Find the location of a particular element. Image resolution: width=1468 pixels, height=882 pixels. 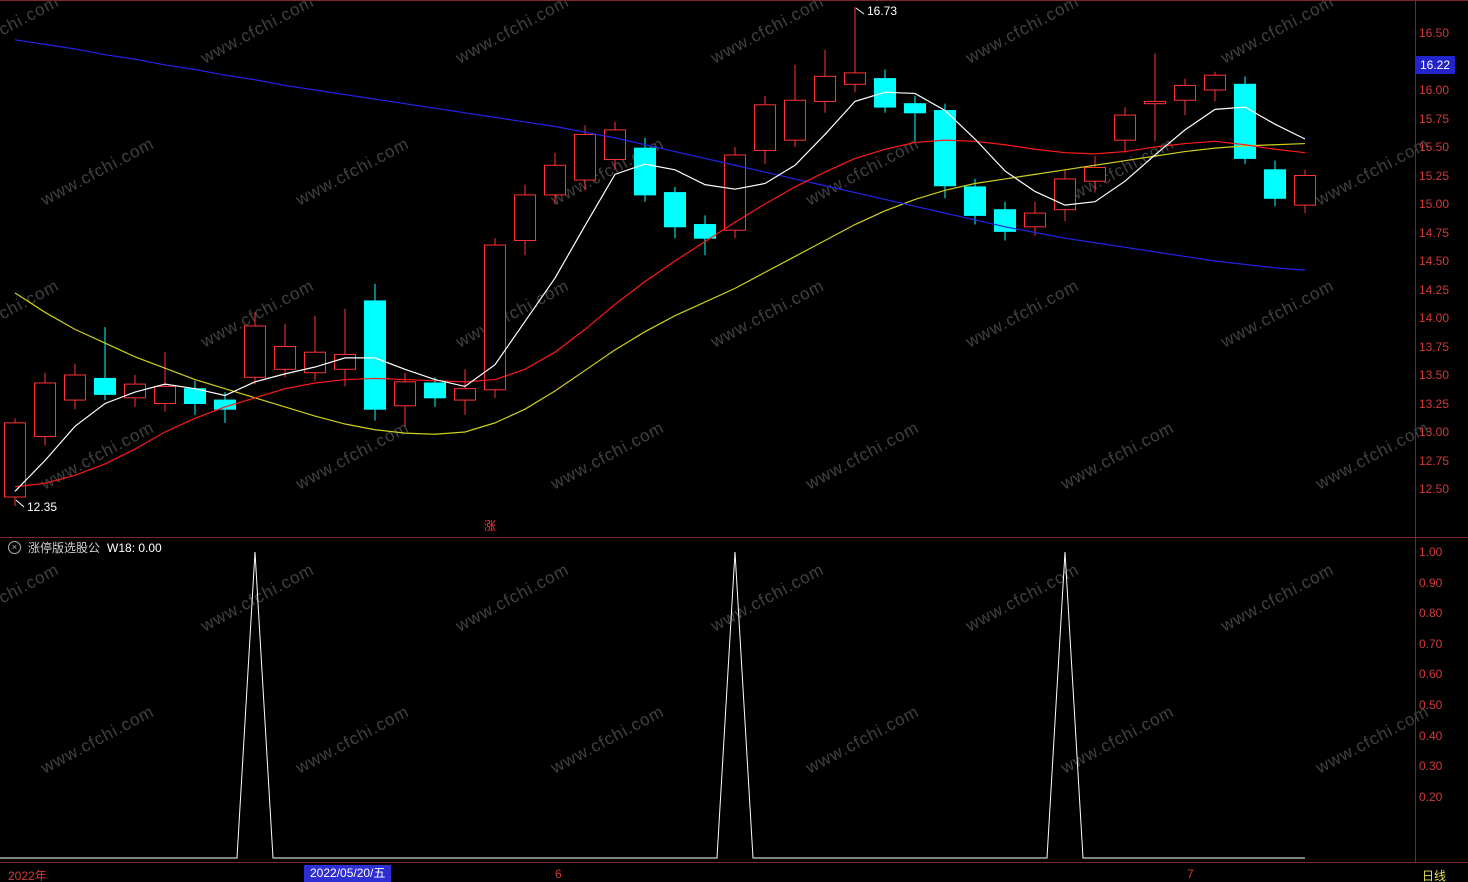

indicator-name: 涨停版选股公 is located at coordinates (64, 548).